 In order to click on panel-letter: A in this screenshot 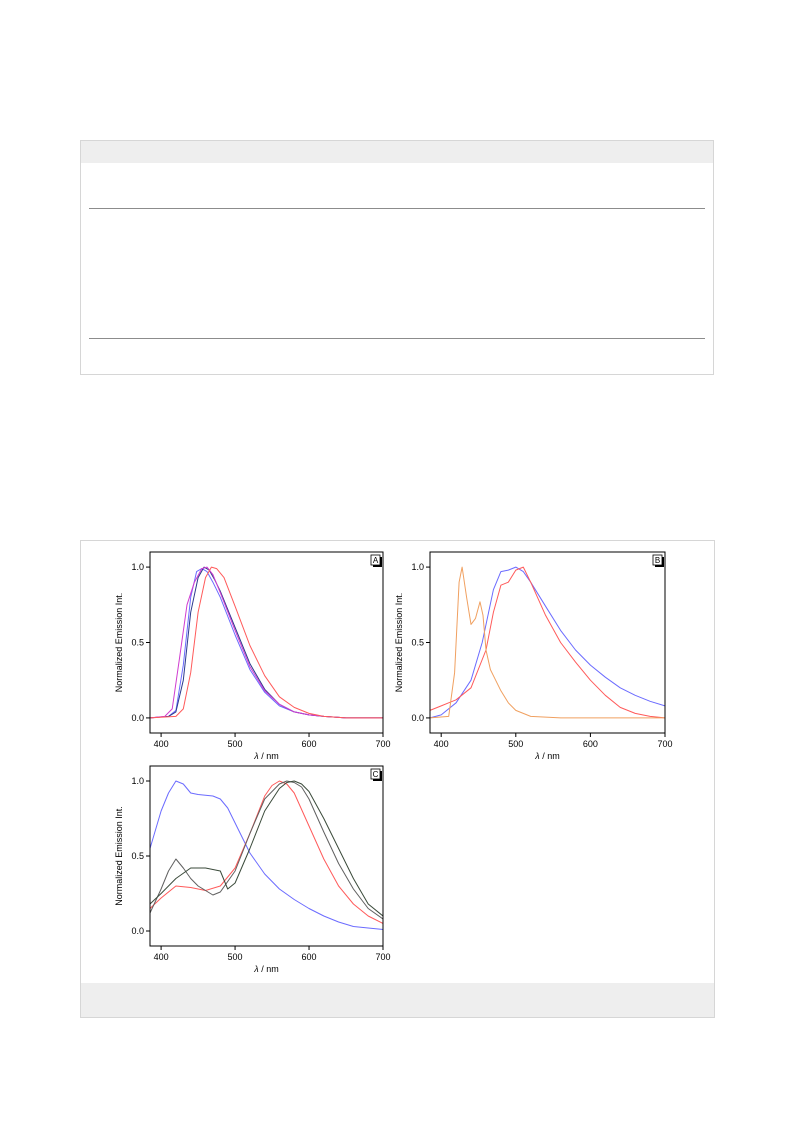, I will do `click(376, 560)`.